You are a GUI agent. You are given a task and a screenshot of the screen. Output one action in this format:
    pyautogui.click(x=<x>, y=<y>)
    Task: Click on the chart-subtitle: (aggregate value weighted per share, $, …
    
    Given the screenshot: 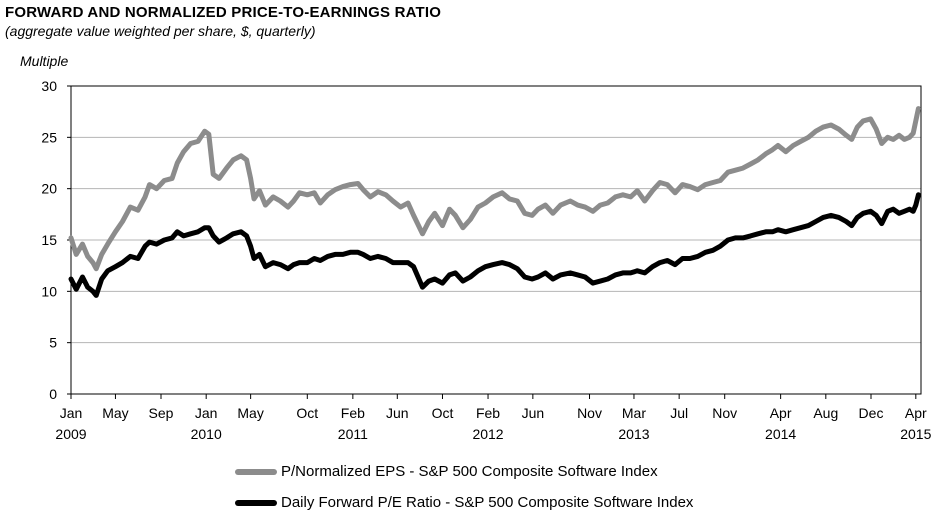 What is the action you would take?
    pyautogui.click(x=160, y=31)
    